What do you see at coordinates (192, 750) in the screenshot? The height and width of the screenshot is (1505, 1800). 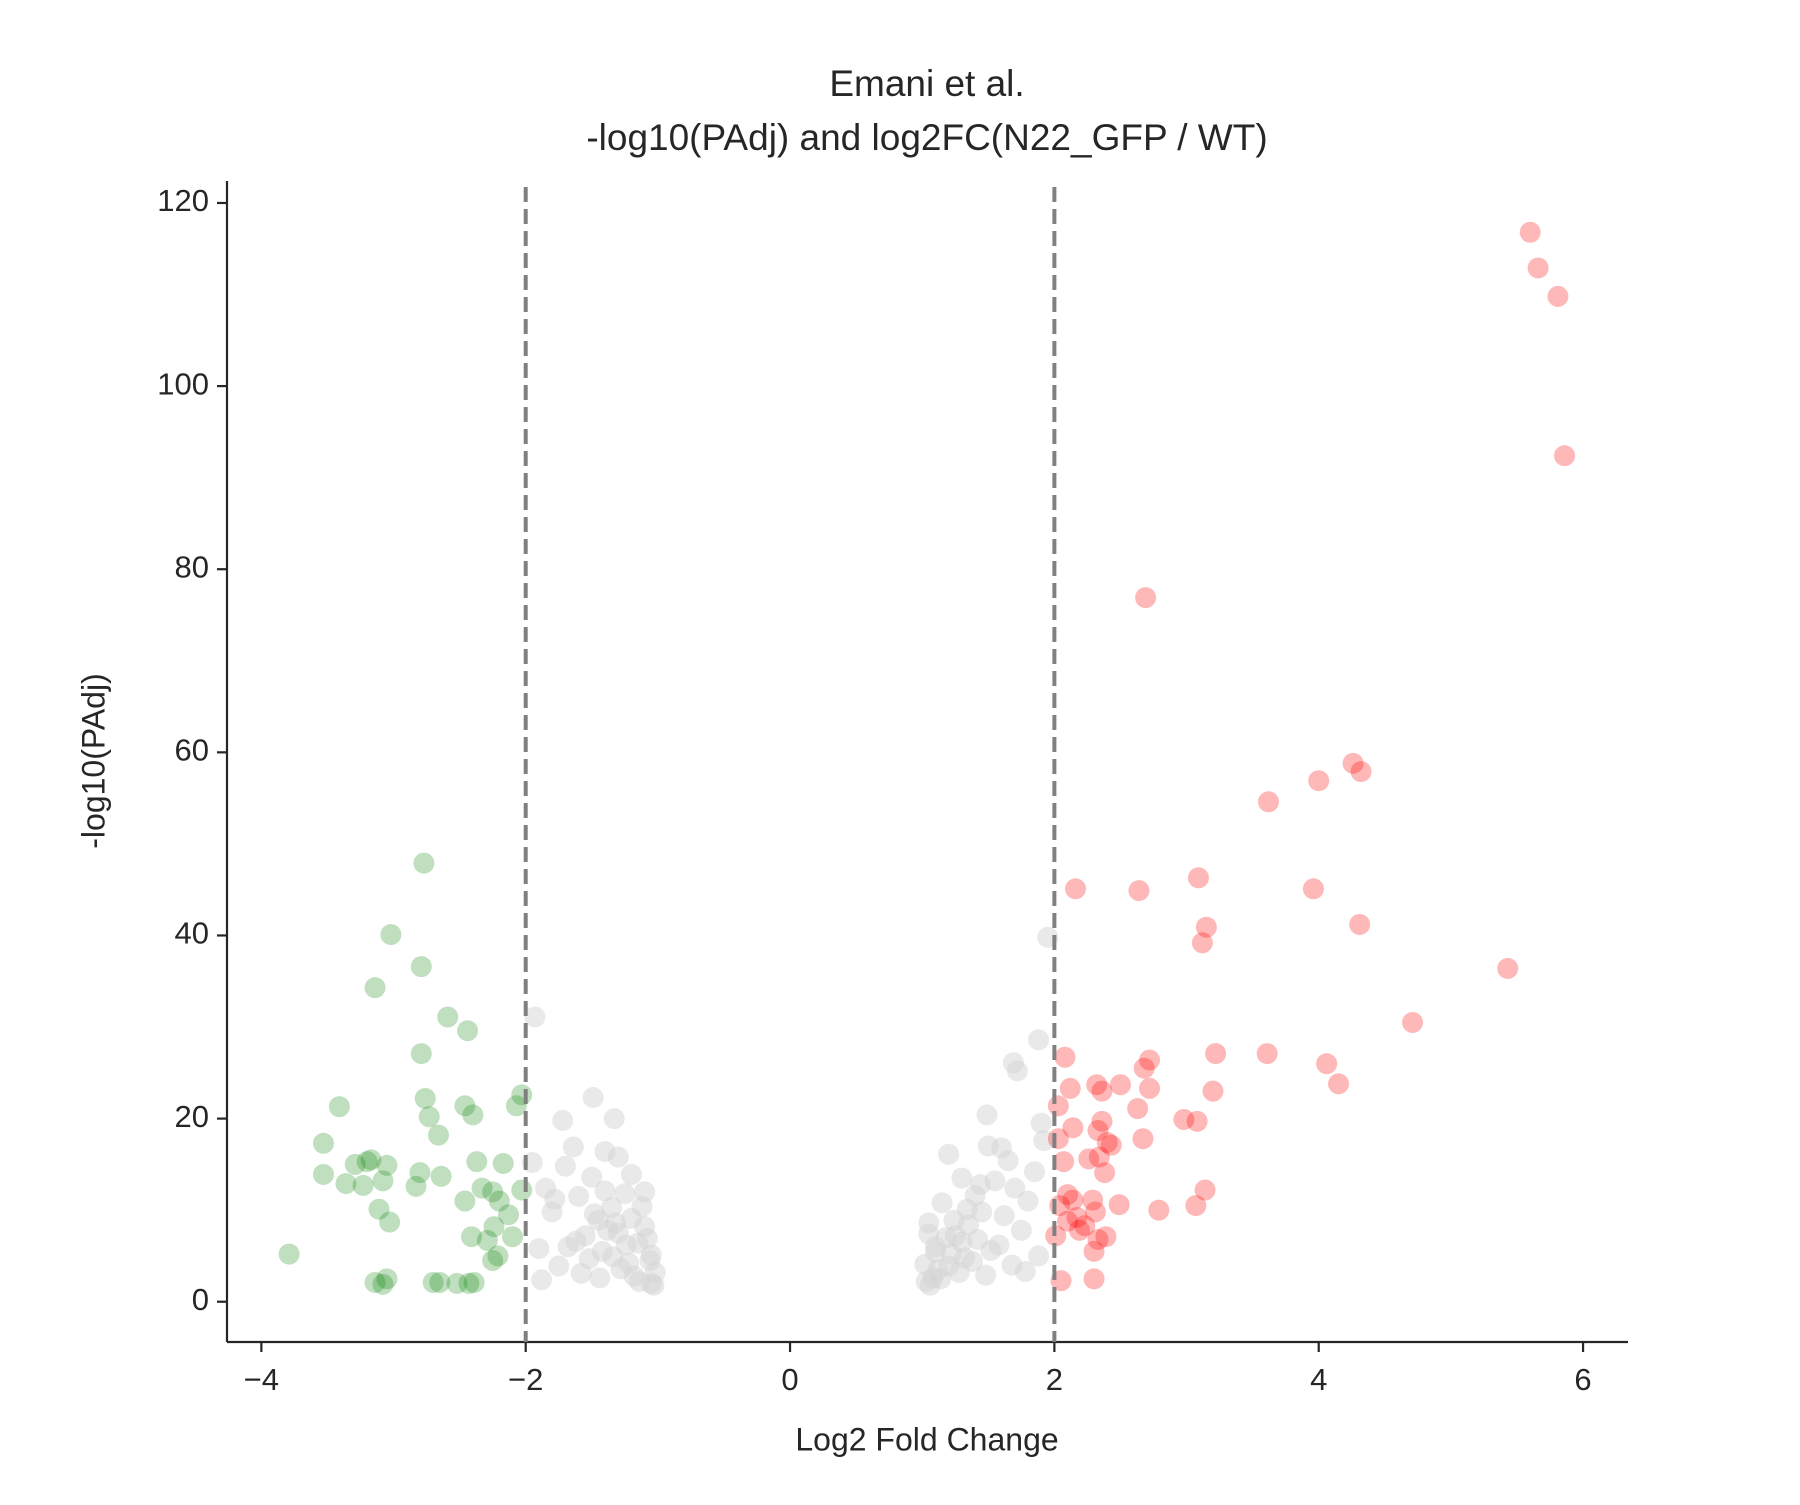 I see `y-tick-label: 60` at bounding box center [192, 750].